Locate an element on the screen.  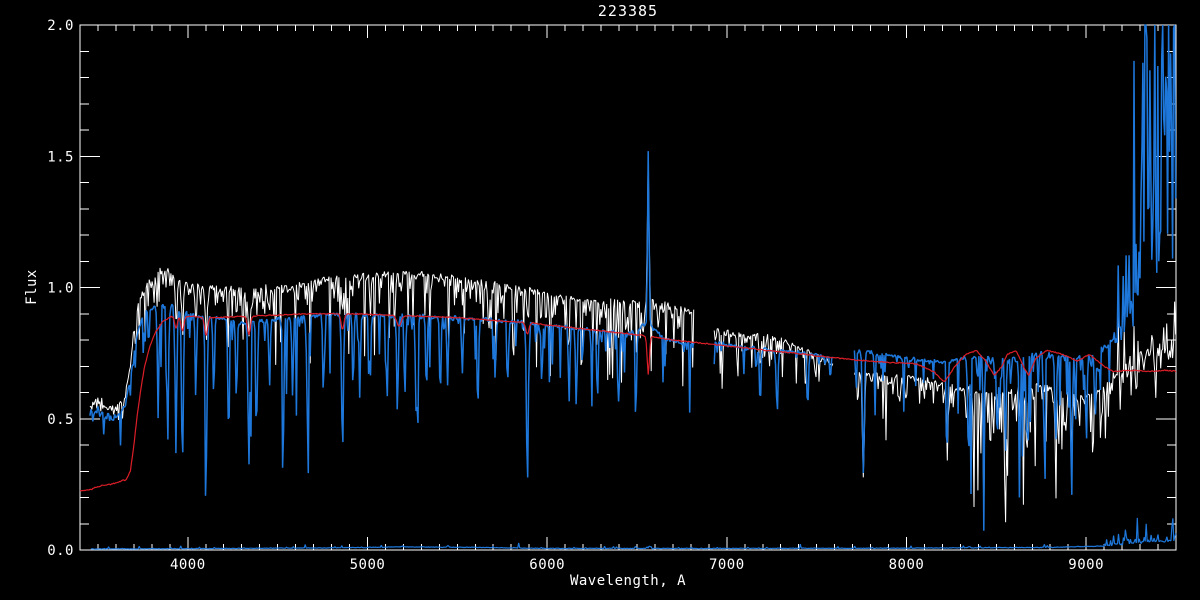
y-tick-label: 2.0 is located at coordinates (60, 26).